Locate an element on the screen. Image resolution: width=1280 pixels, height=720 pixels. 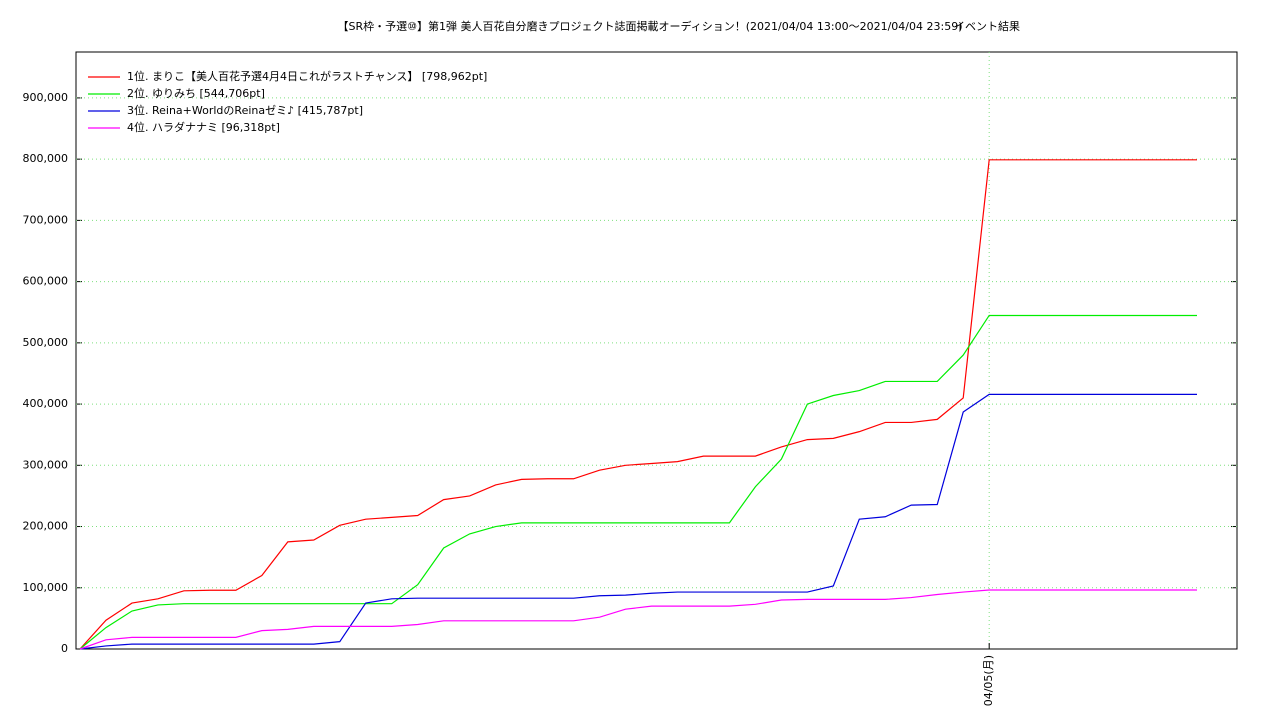
y-tick-label: 800,000 is located at coordinates (46, 158).